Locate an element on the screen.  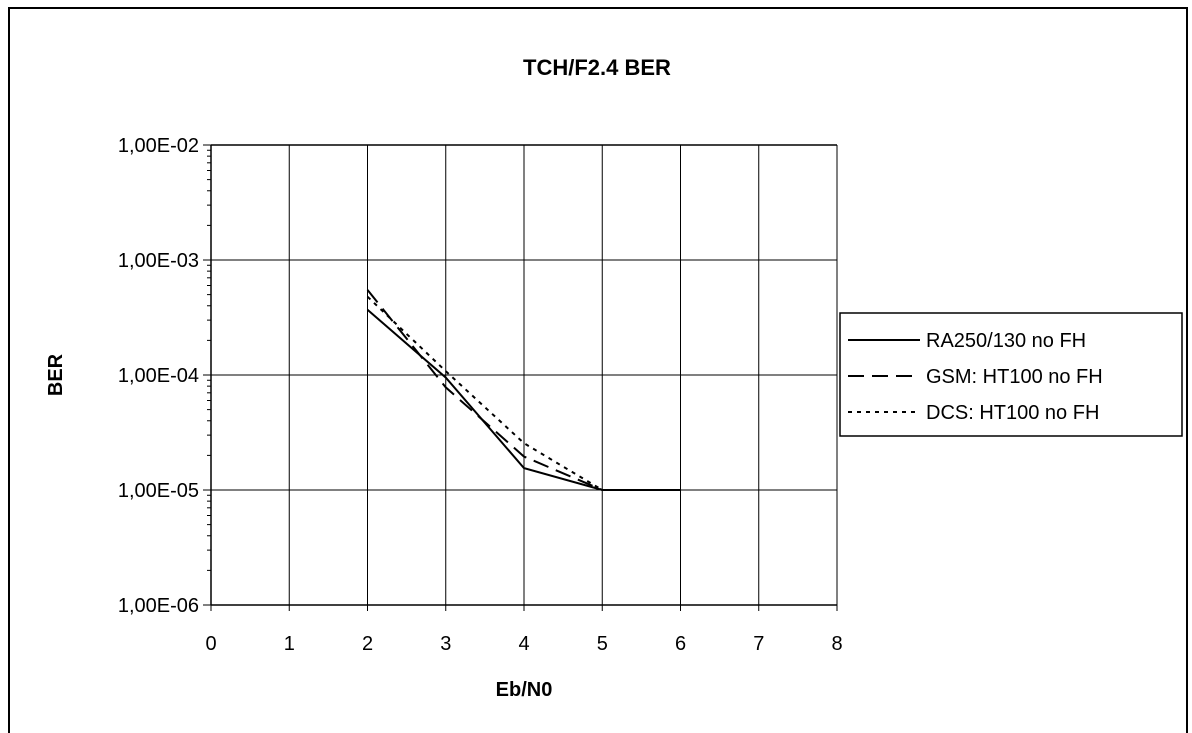
x-tick-label: 8 is located at coordinates (836, 644).